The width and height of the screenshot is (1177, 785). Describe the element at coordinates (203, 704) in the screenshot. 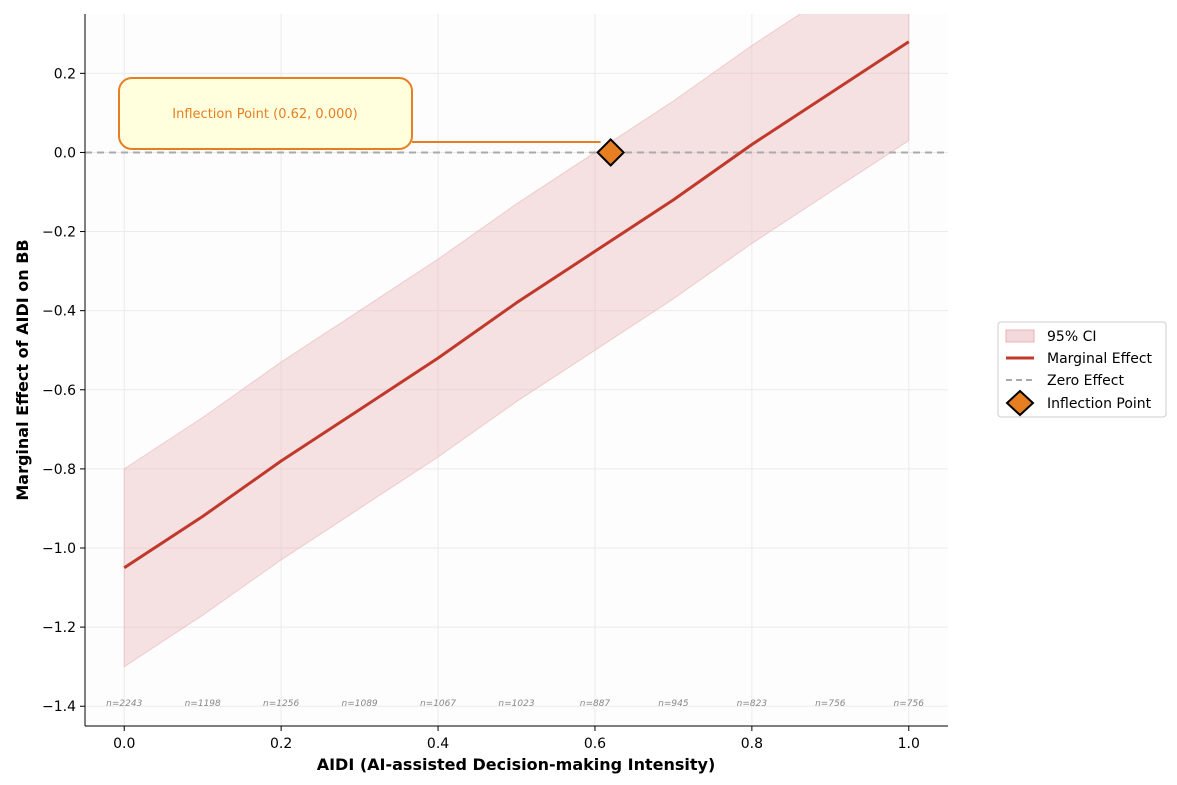

I see `sample-size-label: n=1198` at that location.